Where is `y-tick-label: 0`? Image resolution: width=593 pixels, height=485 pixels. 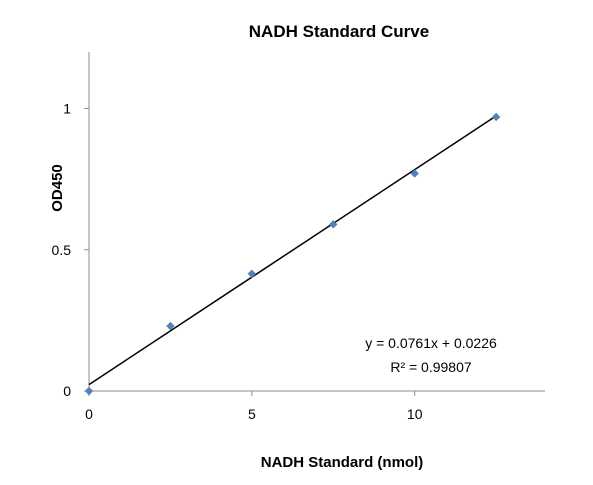 y-tick-label: 0 is located at coordinates (67, 391).